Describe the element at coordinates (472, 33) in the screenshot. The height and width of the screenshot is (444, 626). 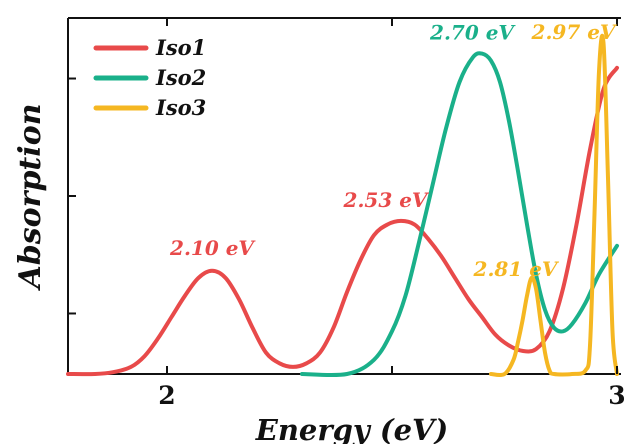
I see `peak-label-2: 2.70 eV` at that location.